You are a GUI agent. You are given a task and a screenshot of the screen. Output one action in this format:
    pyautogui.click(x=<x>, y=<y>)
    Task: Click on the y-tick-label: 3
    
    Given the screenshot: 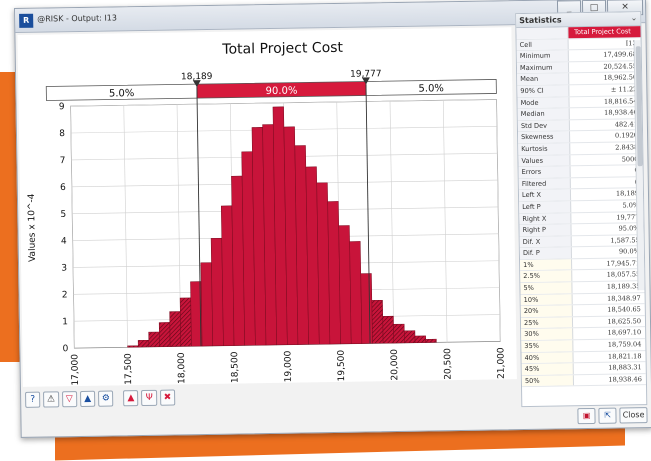 What is the action you would take?
    pyautogui.click(x=64, y=269)
    